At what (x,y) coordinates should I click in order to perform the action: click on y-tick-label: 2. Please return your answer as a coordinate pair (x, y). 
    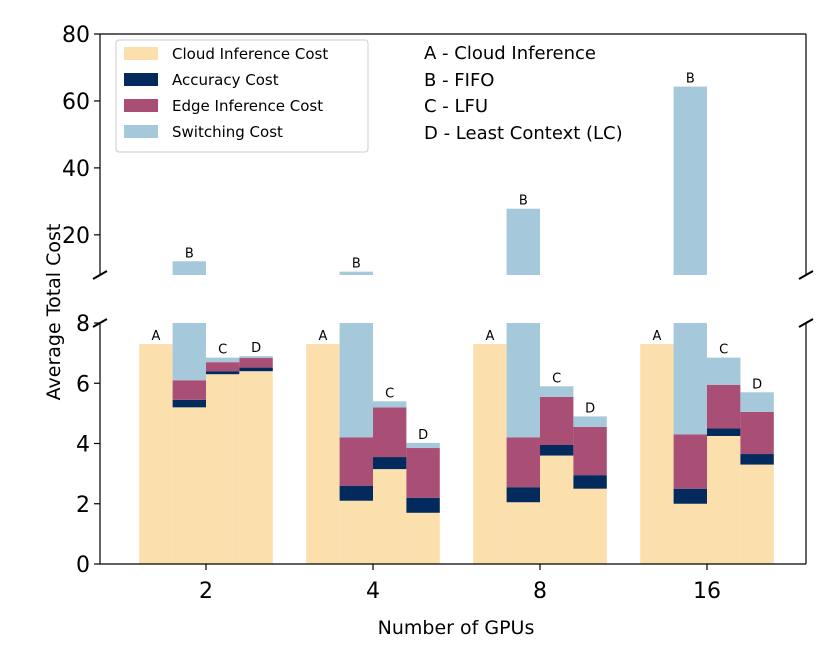
    Looking at the image, I should click on (83, 505).